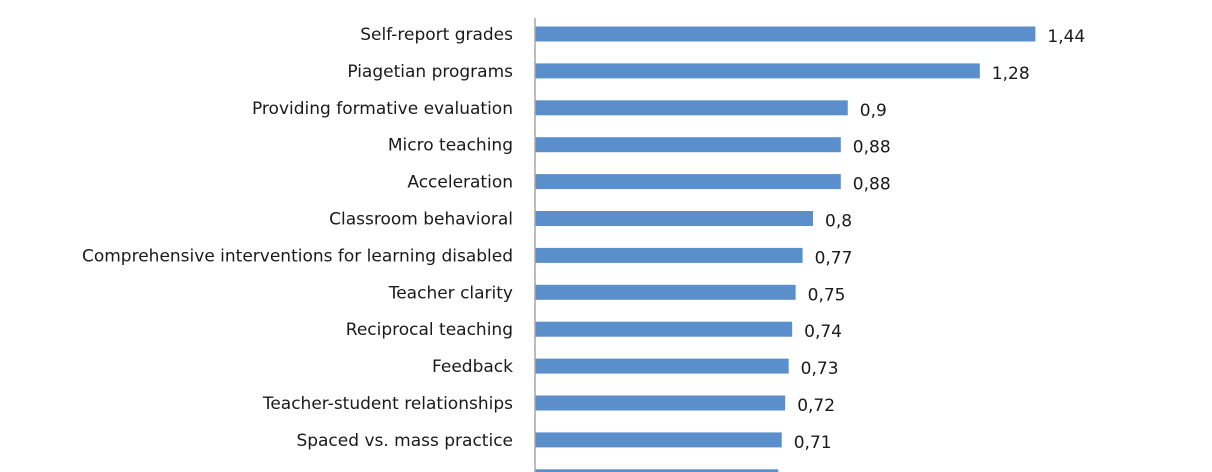 Image resolution: width=1212 pixels, height=472 pixels. Describe the element at coordinates (827, 295) in the screenshot. I see `value-label-7: 0,75` at that location.